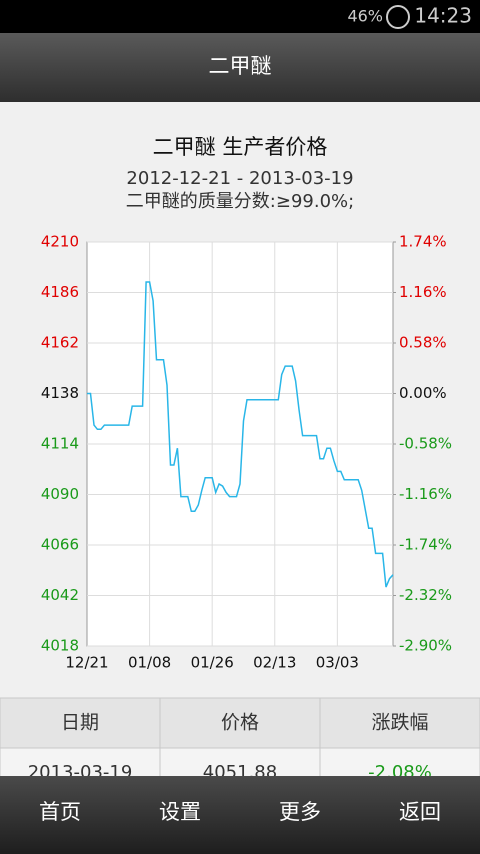  What do you see at coordinates (425, 646) in the screenshot?
I see `y2-tick-label: -2.90%` at bounding box center [425, 646].